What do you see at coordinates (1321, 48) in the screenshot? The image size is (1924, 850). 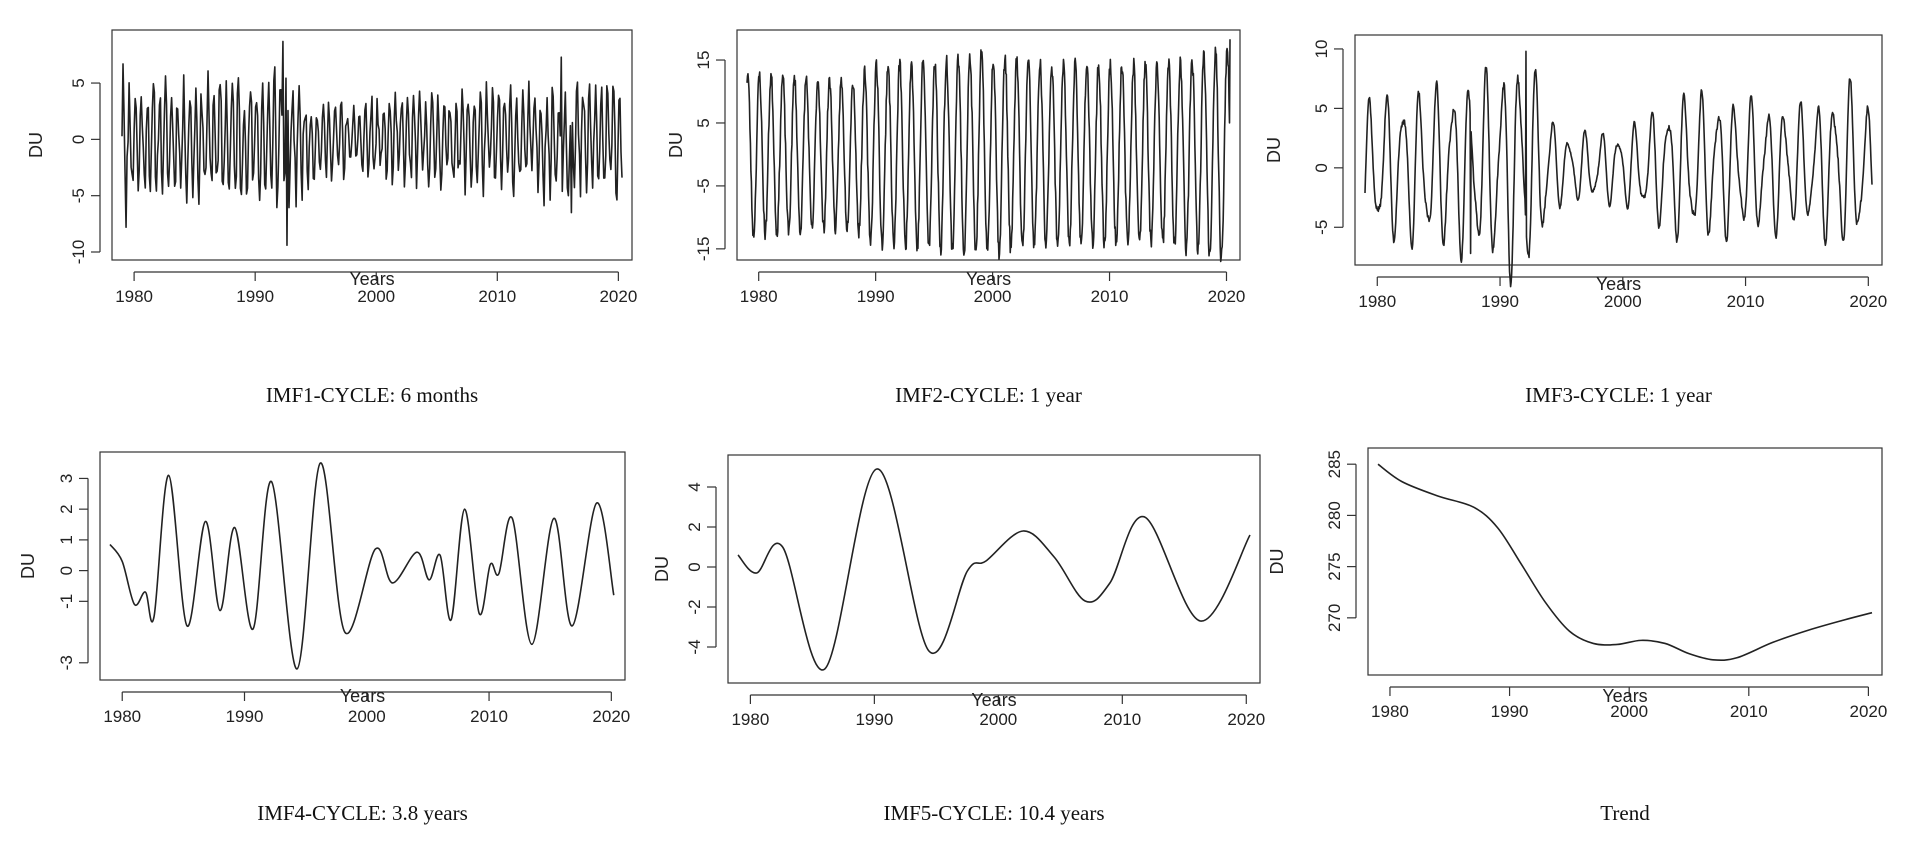 I see `y-tick-label: 10` at bounding box center [1321, 48].